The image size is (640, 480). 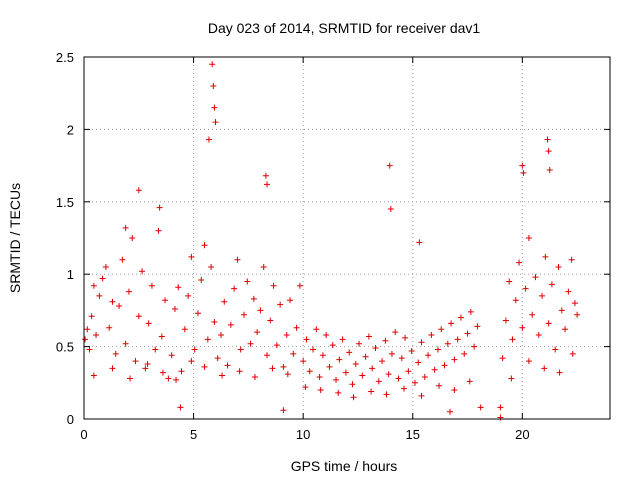 I want to click on y-tick-label: 1, so click(x=70, y=274).